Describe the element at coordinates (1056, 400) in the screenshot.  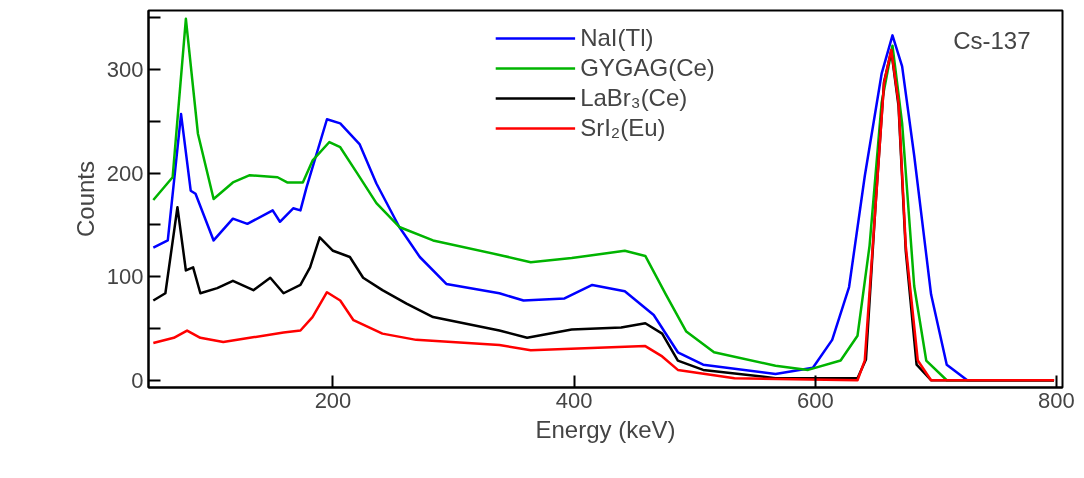
I see `x-tick-label: 800` at that location.